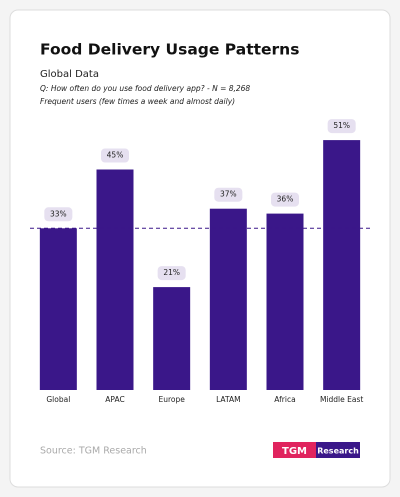 This screenshot has width=400, height=497. Describe the element at coordinates (69, 74) in the screenshot. I see `chart-subtitle: Global Data` at that location.